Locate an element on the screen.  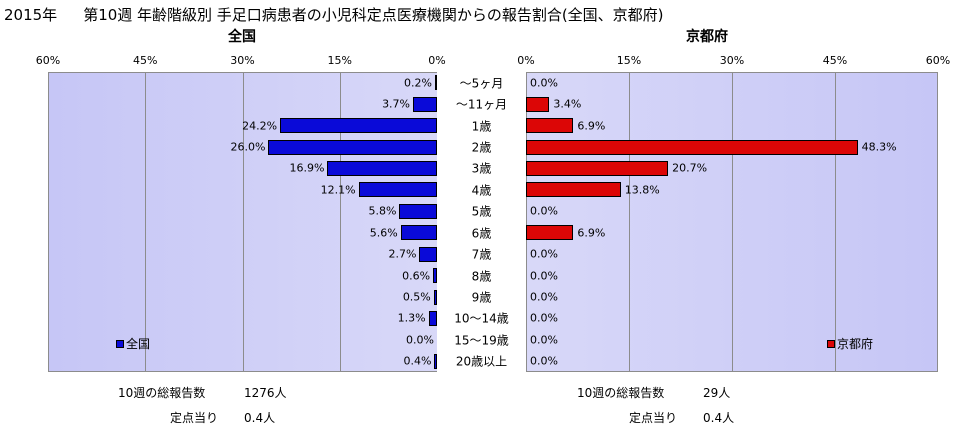
footer-national-per-label: 定点当り is located at coordinates (194, 418).